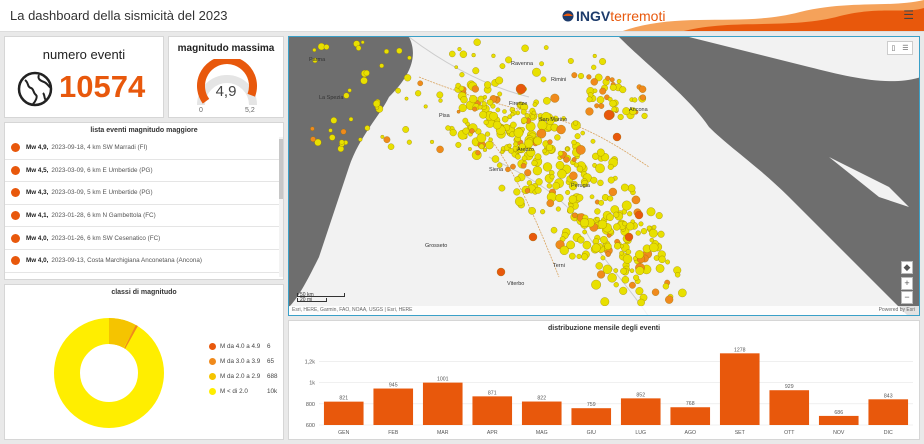 The image size is (924, 444). What do you see at coordinates (144, 193) in the screenshot?
I see `list-item: Mw 4,3, 2023-03-09, 5 km E Umbertide (PG)` at bounding box center [144, 193].